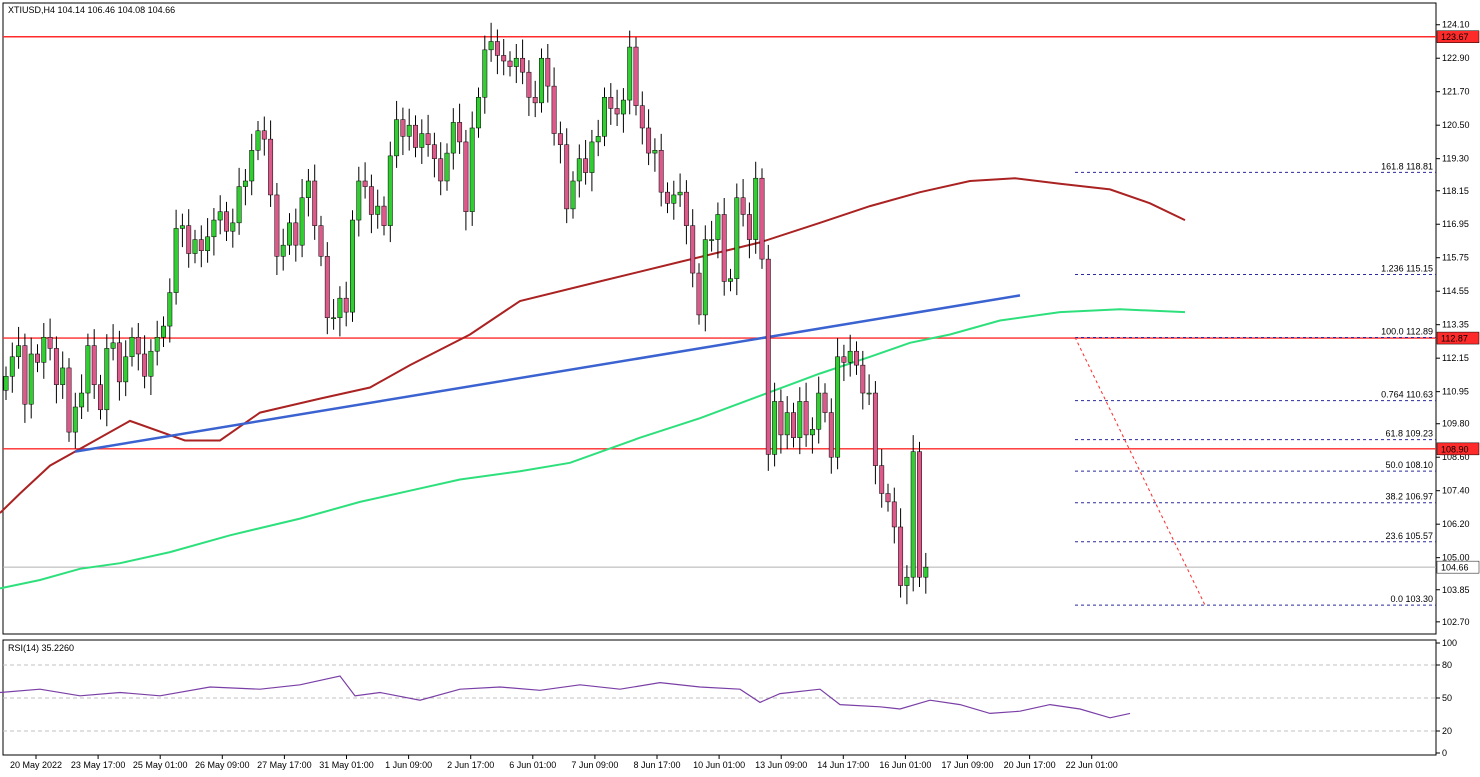 This screenshot has width=1480, height=777. I want to click on price-tick-label: 120.50, so click(1456, 125).